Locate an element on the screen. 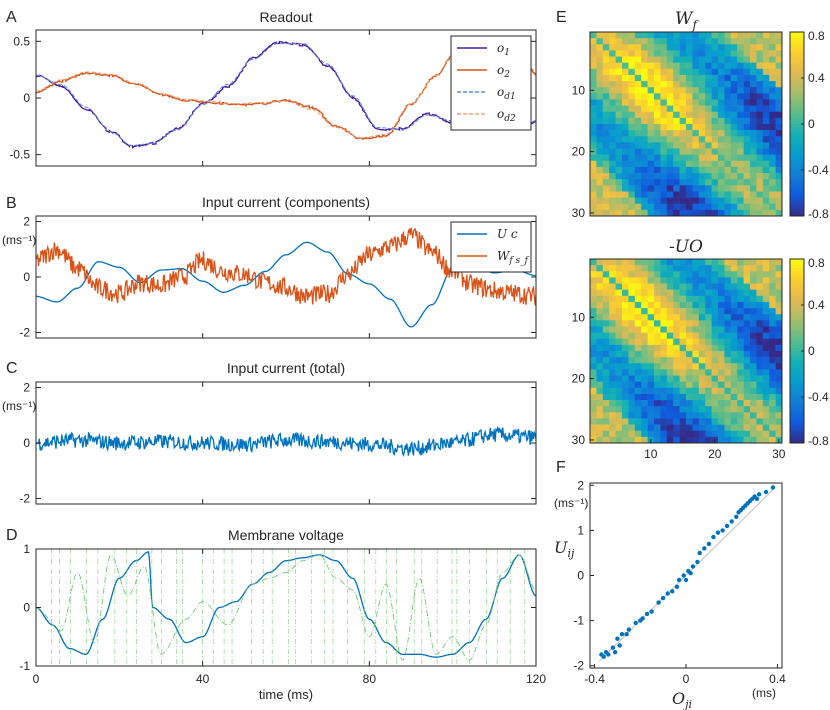 This screenshot has width=830, height=710. panel-letter-e: E is located at coordinates (561, 17).